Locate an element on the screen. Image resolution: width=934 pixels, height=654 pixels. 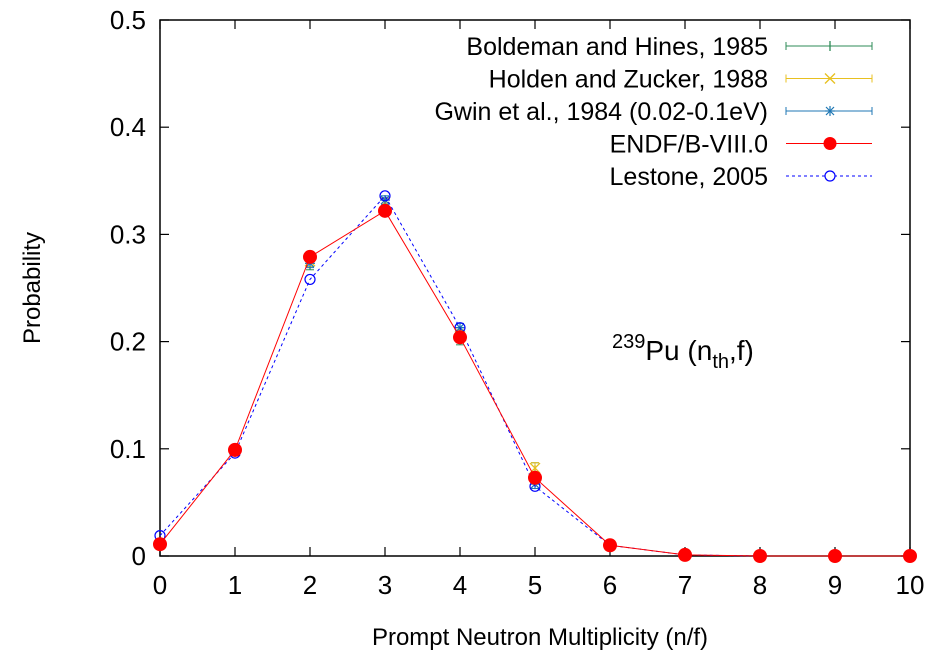
x-tick-label: 4 is located at coordinates (460, 585).